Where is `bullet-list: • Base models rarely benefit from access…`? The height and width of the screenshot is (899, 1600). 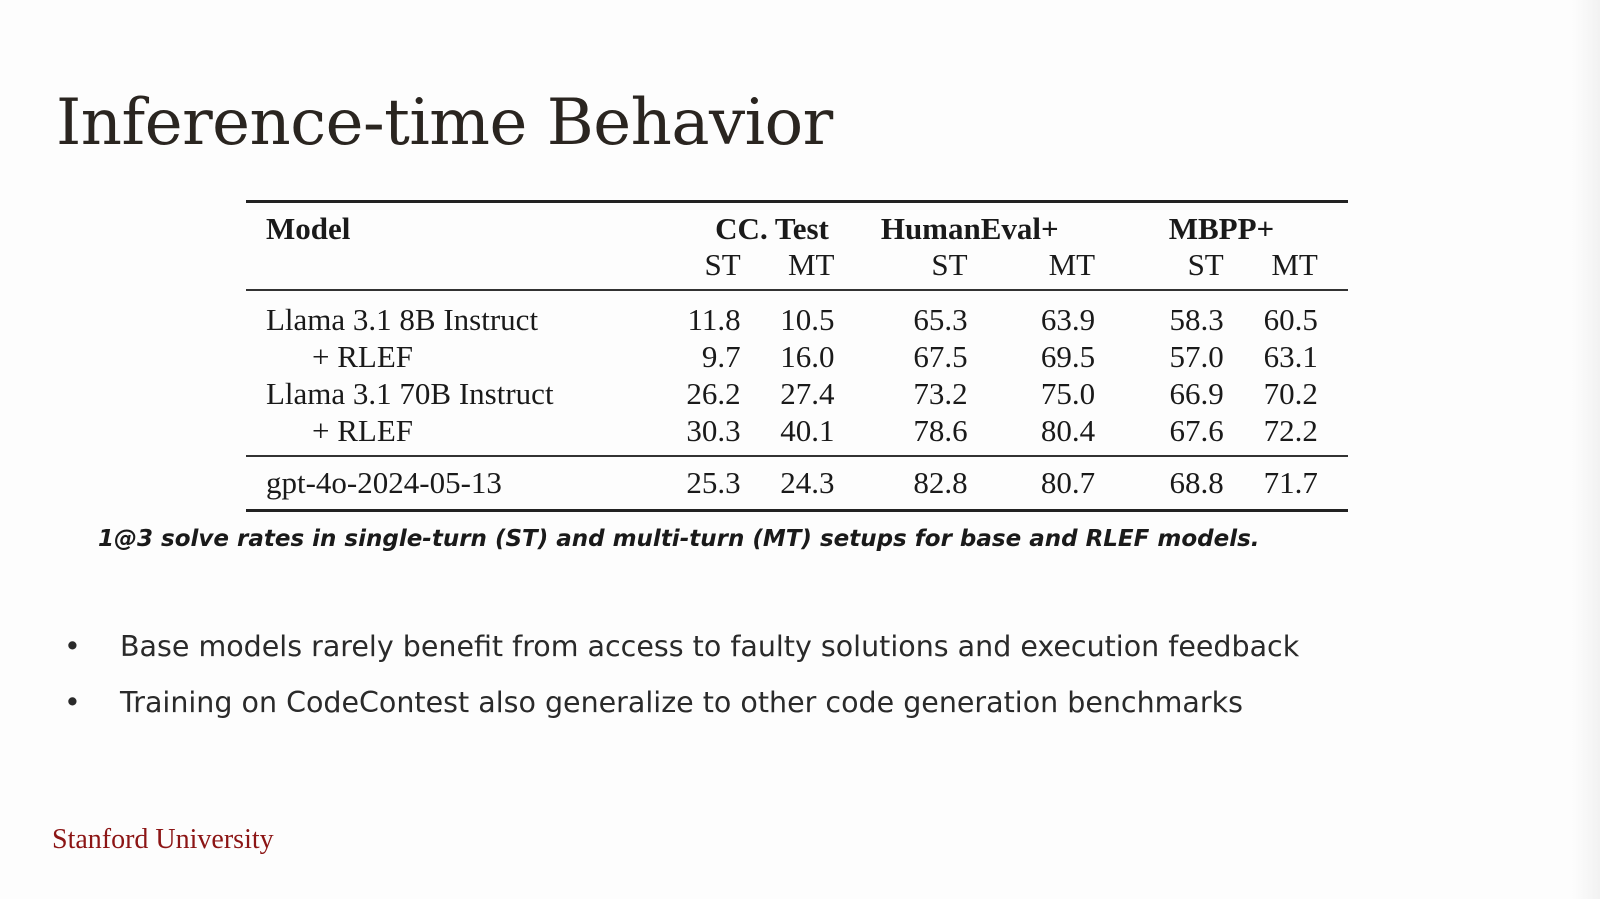 bullet-list: • Base models rarely benefit from access… is located at coordinates (681, 682).